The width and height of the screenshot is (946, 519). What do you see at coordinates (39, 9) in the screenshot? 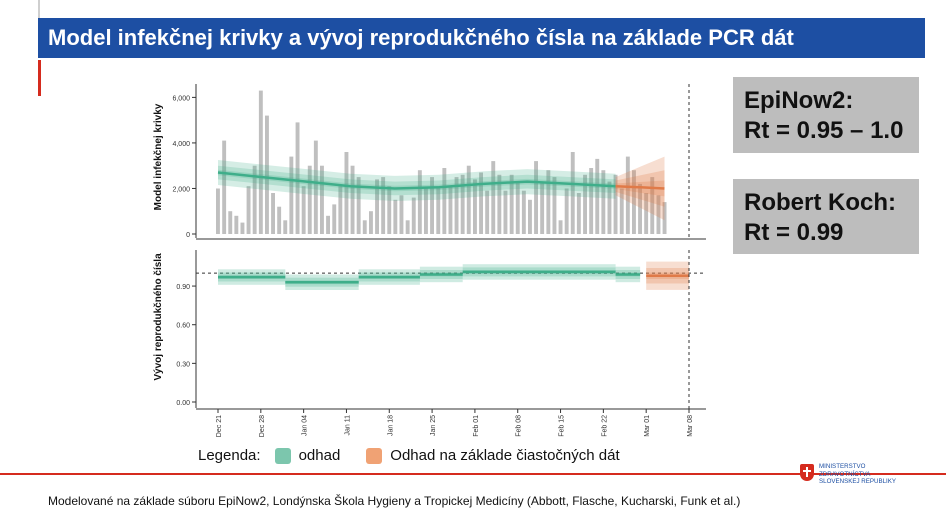
I see `left-divider` at bounding box center [39, 9].